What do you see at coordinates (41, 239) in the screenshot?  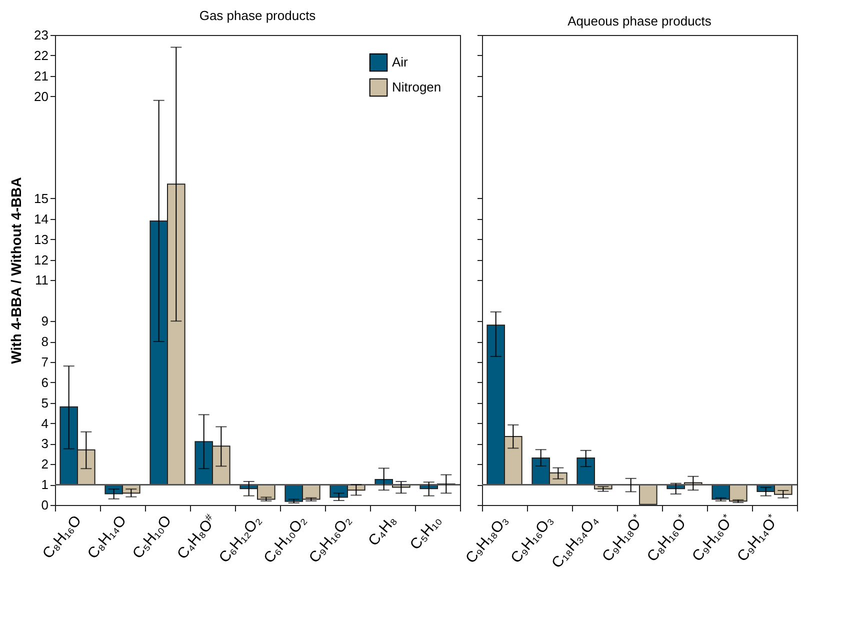 I see `y-tick-label: 13` at bounding box center [41, 239].